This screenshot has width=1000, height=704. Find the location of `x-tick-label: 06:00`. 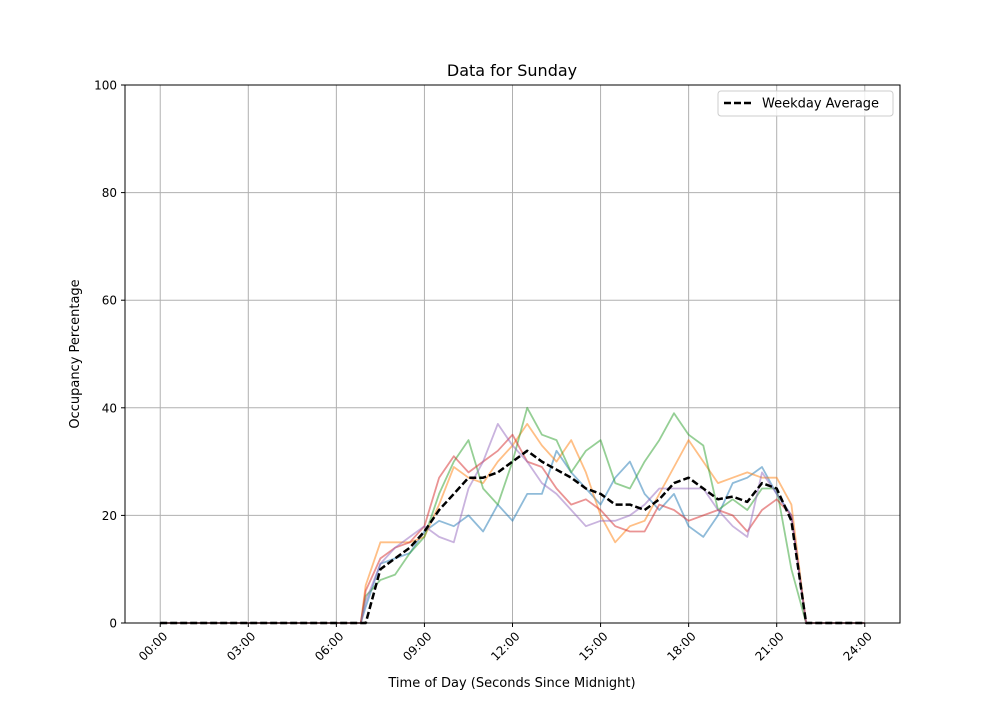

x-tick-label: 06:00 is located at coordinates (329, 646).